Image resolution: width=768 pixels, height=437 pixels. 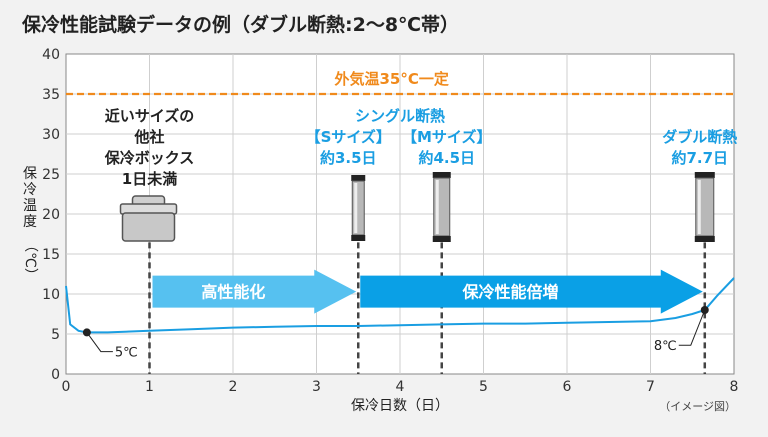 I want to click on bottle-m-highlight, so click(x=437, y=207).